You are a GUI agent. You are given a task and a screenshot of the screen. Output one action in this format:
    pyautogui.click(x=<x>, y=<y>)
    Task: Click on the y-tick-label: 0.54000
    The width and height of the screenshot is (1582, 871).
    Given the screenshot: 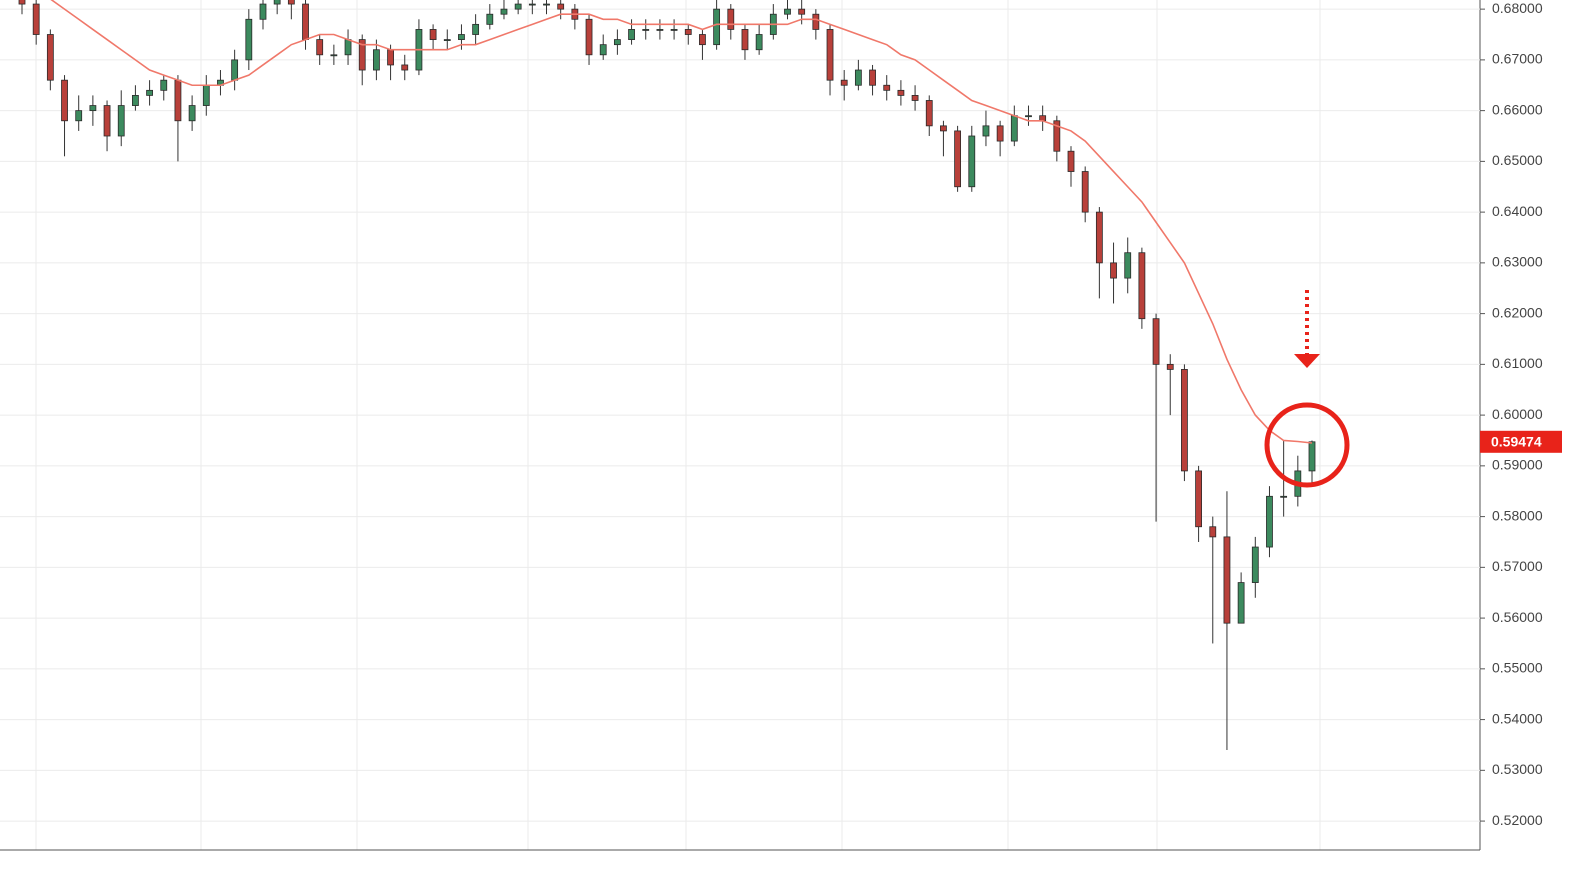 What is the action you would take?
    pyautogui.click(x=1517, y=718)
    